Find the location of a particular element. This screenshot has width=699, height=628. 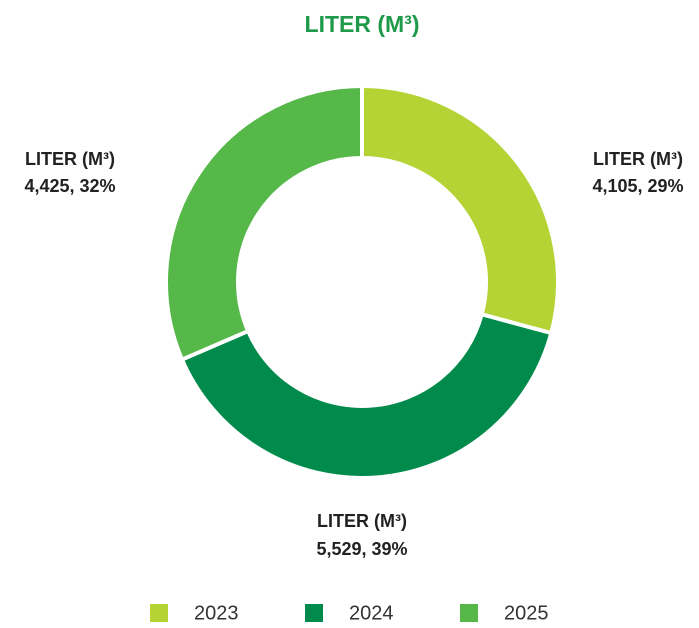

legend-label: 2025 is located at coordinates (526, 613).